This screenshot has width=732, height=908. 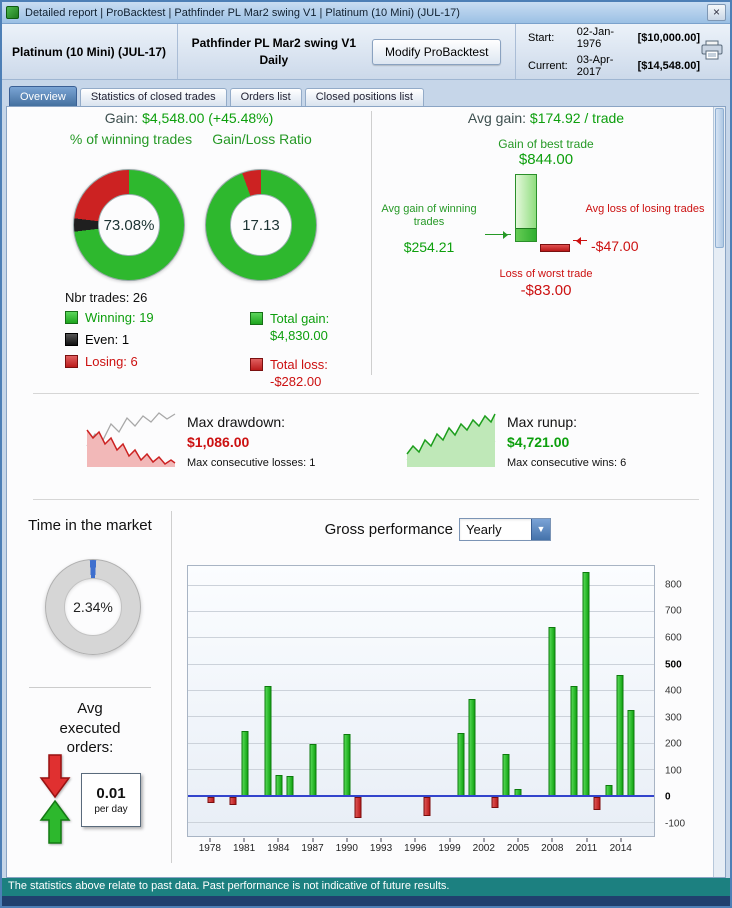 I want to click on chart-y-axis: -100 0 100 200 300 400 500 600 700 800, so click(x=682, y=701).